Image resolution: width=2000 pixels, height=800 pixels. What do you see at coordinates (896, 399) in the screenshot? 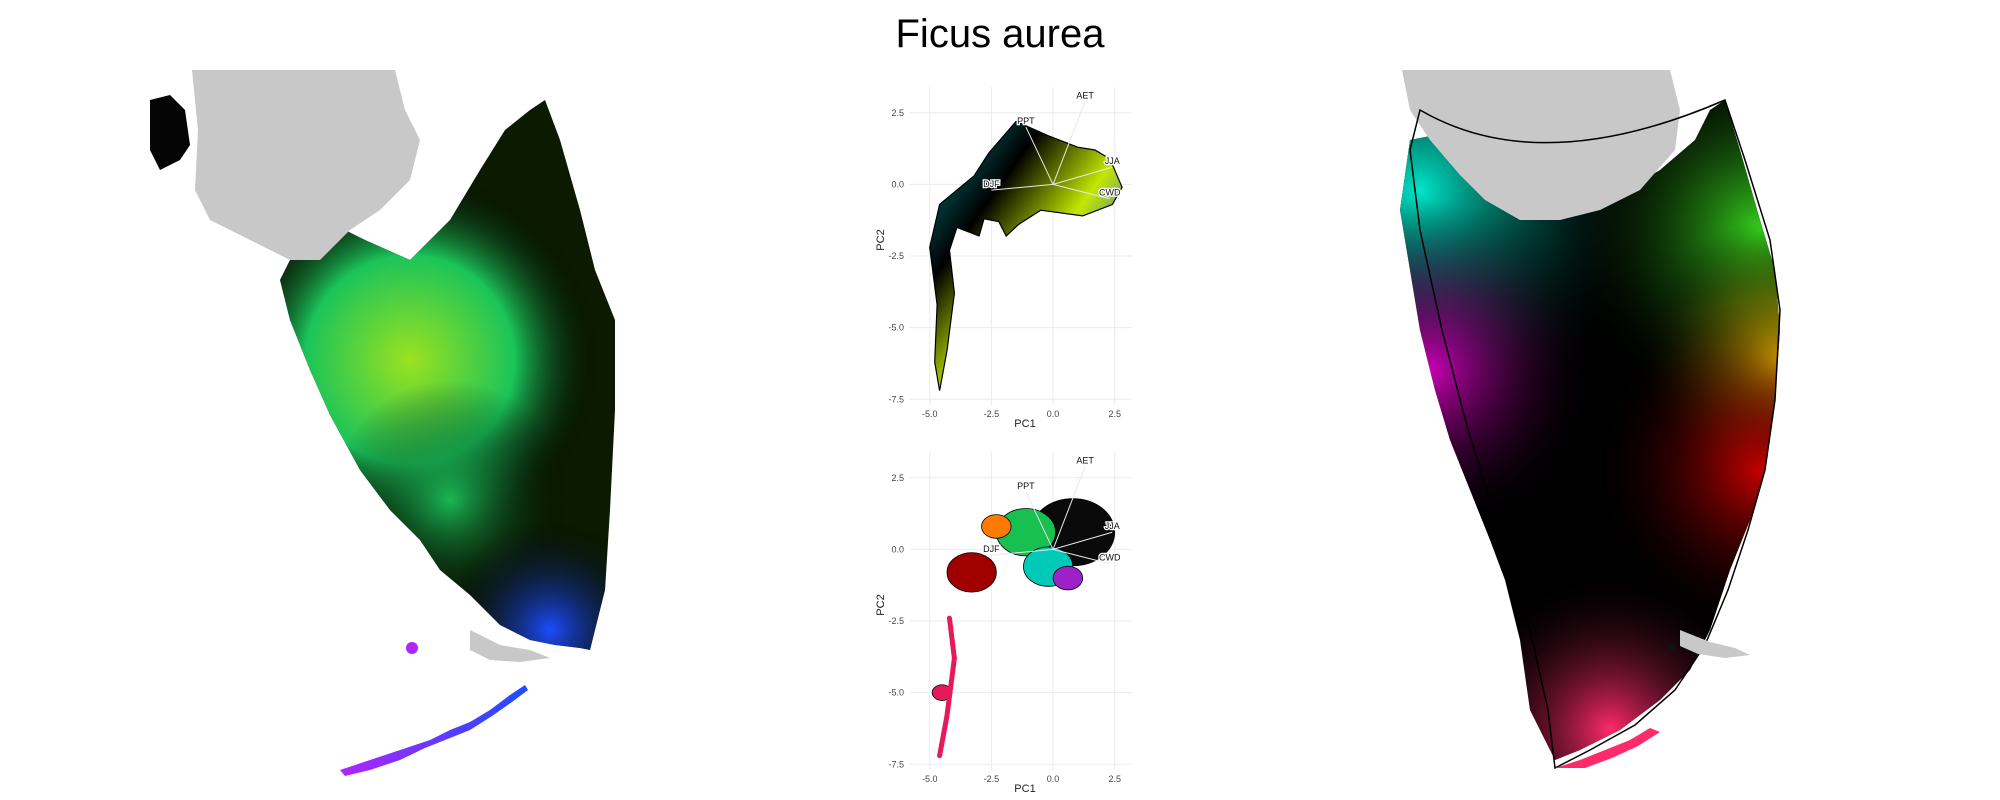
I see `pca-top-ytick-label: -7.5` at bounding box center [896, 399].